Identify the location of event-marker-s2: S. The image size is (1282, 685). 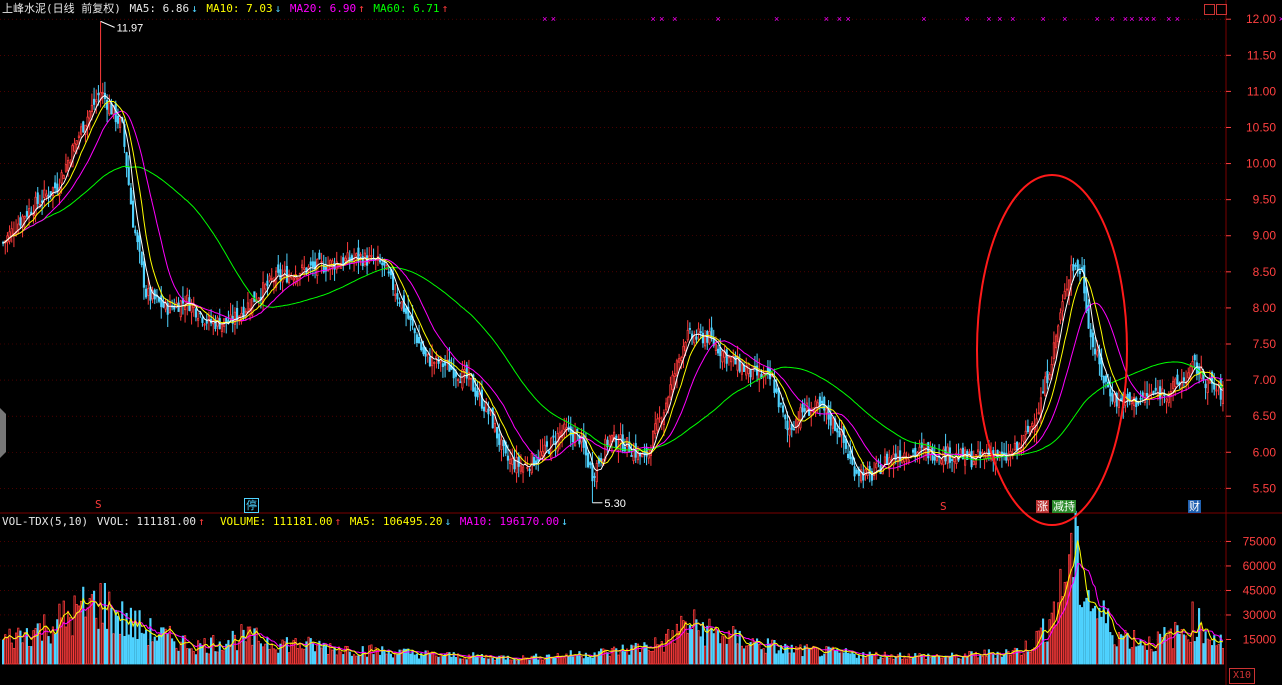
(943, 506).